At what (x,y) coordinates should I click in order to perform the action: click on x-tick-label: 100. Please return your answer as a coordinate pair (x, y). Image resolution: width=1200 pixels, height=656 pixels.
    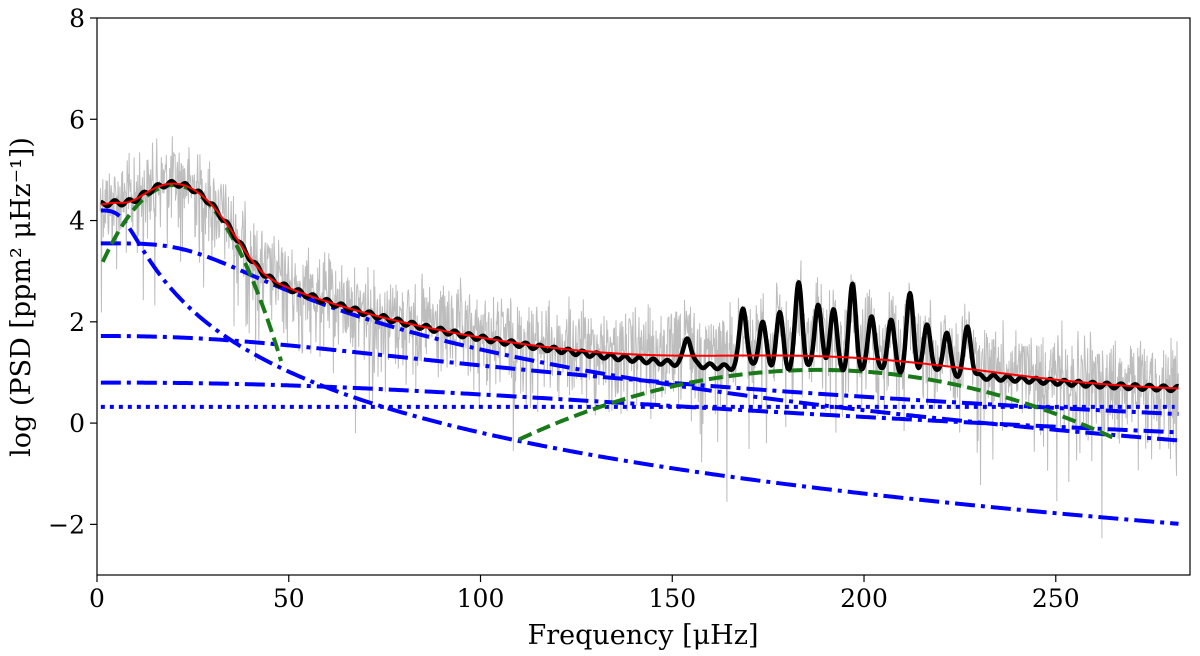
    Looking at the image, I should click on (481, 598).